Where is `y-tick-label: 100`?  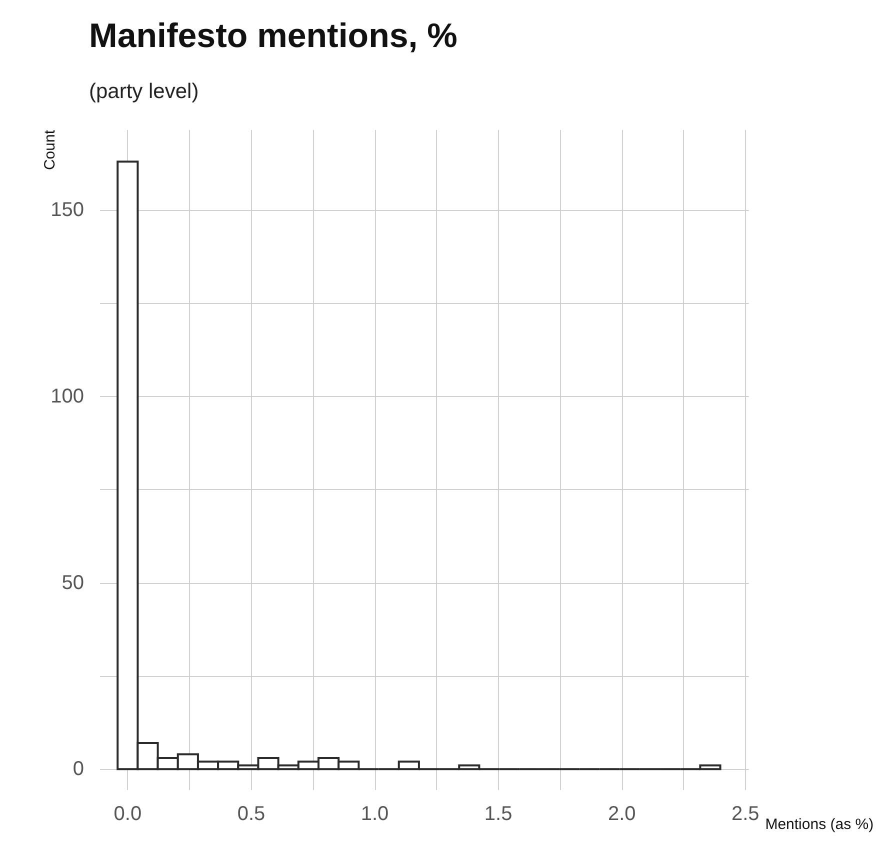
y-tick-label: 100 is located at coordinates (67, 396).